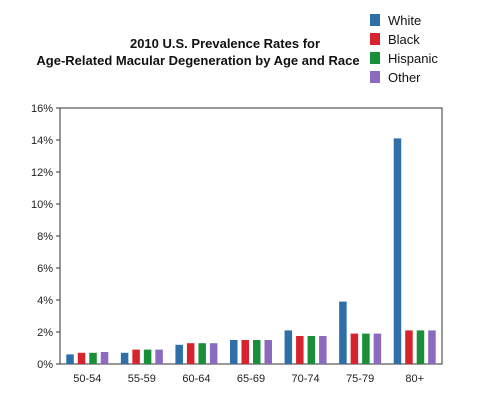  What do you see at coordinates (404, 20) in the screenshot?
I see `legend-label-white: White` at bounding box center [404, 20].